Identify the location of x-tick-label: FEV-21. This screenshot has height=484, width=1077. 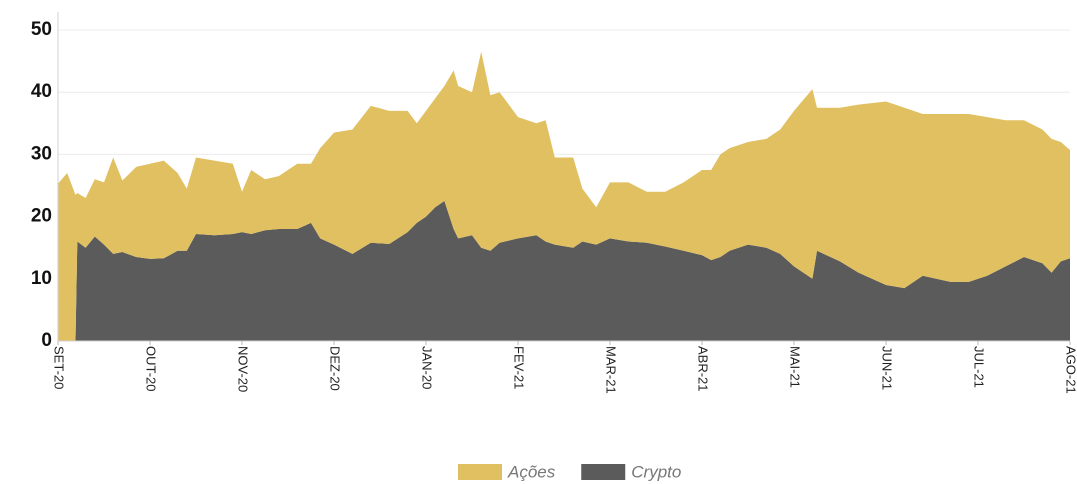
(519, 367).